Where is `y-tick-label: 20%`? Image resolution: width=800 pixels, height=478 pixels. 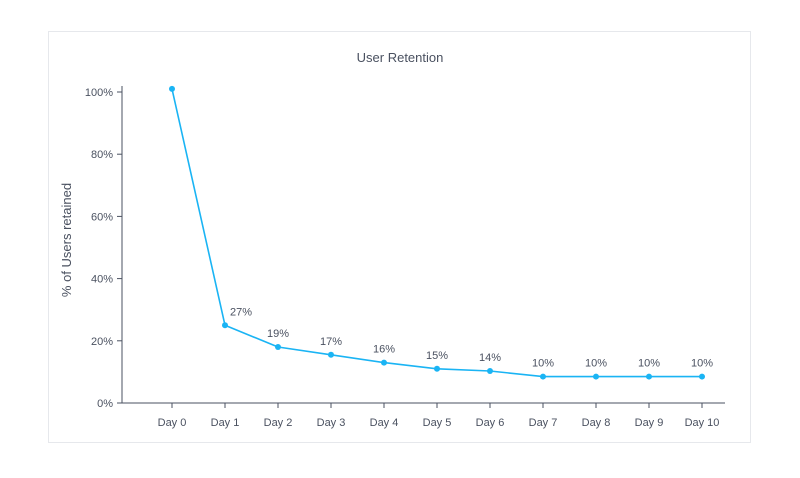
y-tick-label: 20% is located at coordinates (102, 342).